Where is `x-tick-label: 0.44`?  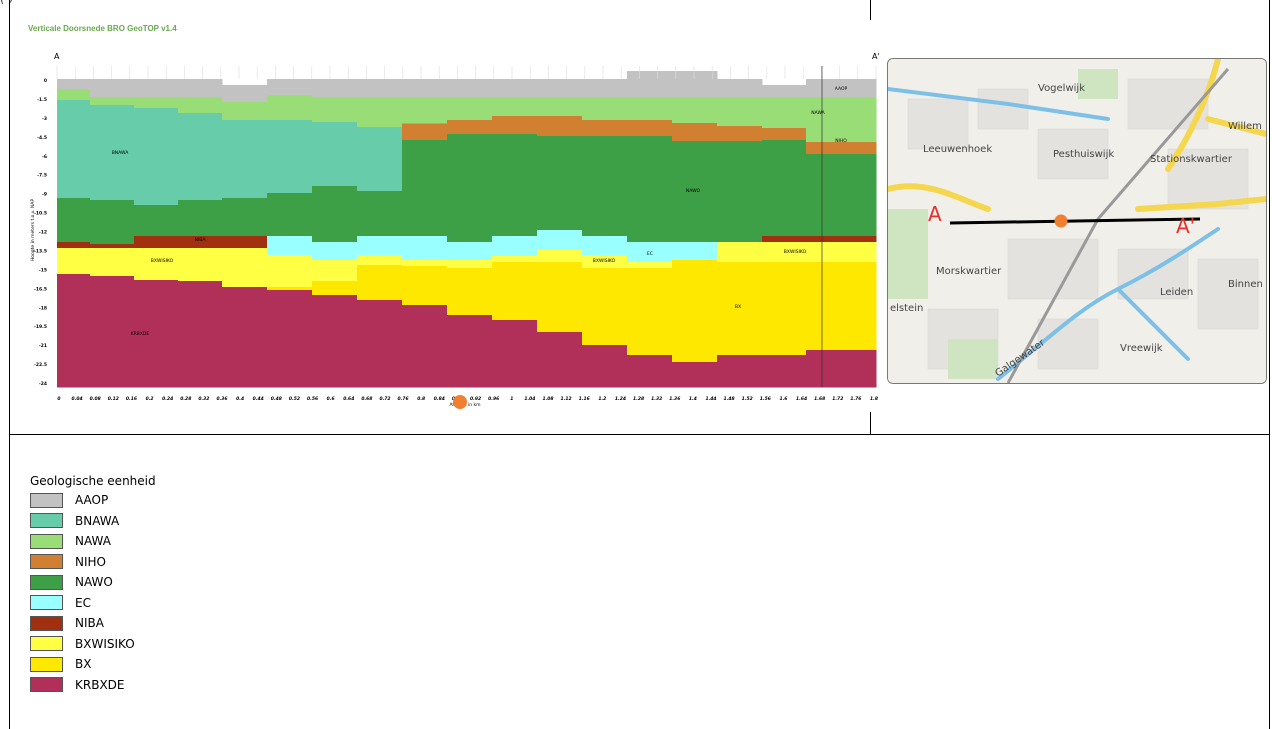 x-tick-label: 0.44 is located at coordinates (258, 399).